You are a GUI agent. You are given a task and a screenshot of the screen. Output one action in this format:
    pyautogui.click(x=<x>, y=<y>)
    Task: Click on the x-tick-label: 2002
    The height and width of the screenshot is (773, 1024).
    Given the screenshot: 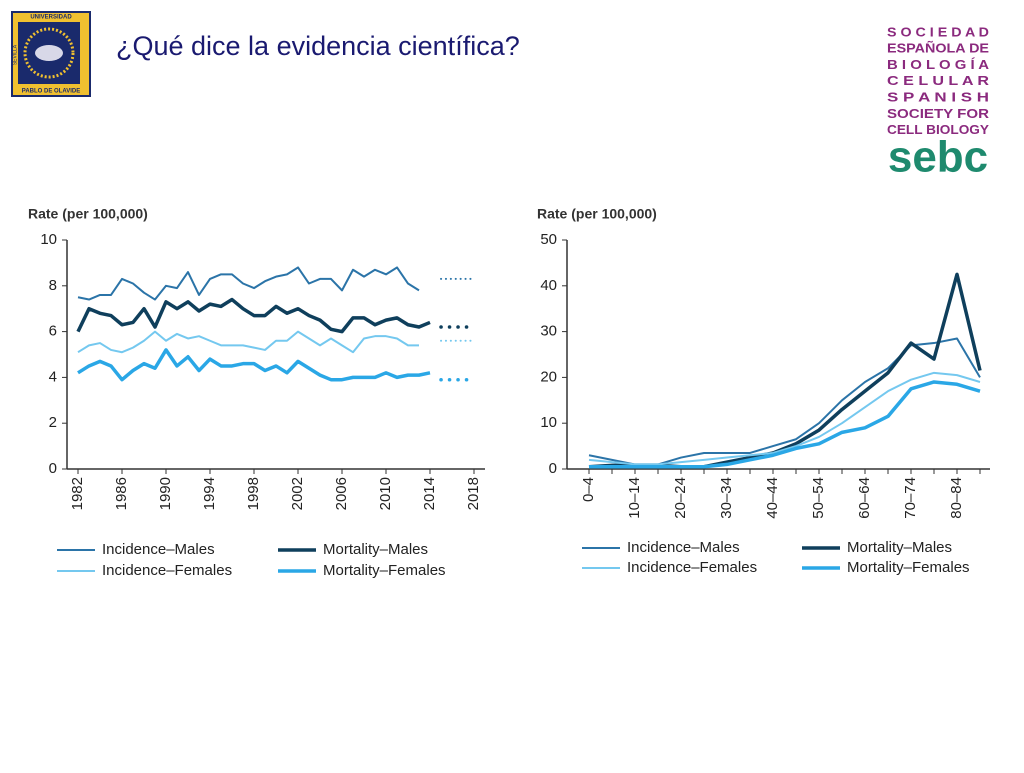 What is the action you would take?
    pyautogui.click(x=297, y=493)
    